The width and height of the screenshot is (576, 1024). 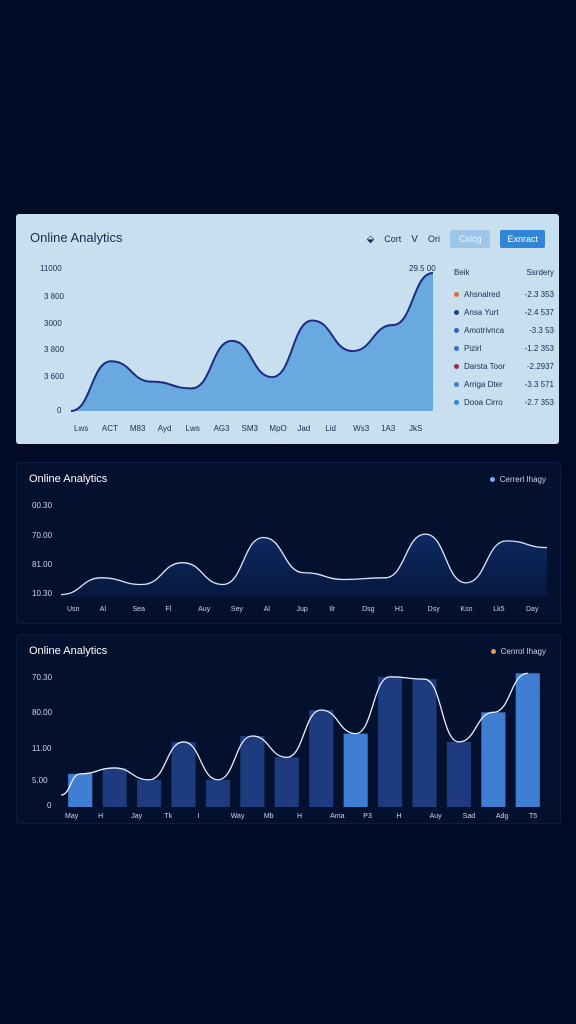 What do you see at coordinates (249, 428) in the screenshot?
I see `x-tick-label: SM3` at bounding box center [249, 428].